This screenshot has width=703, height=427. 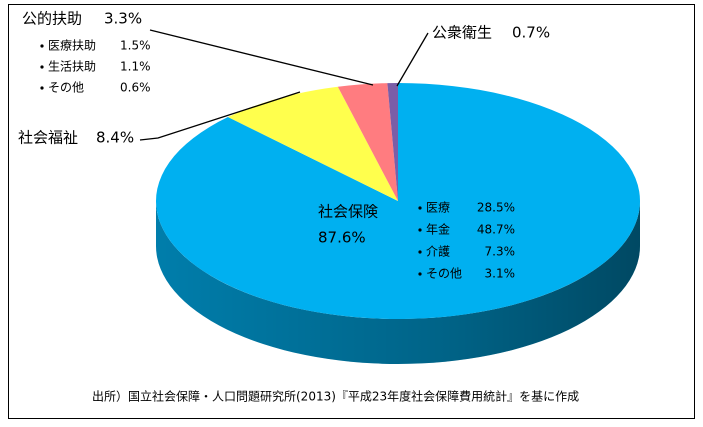 What do you see at coordinates (500, 274) in the screenshot?
I see `detail-value: 3.1%` at bounding box center [500, 274].